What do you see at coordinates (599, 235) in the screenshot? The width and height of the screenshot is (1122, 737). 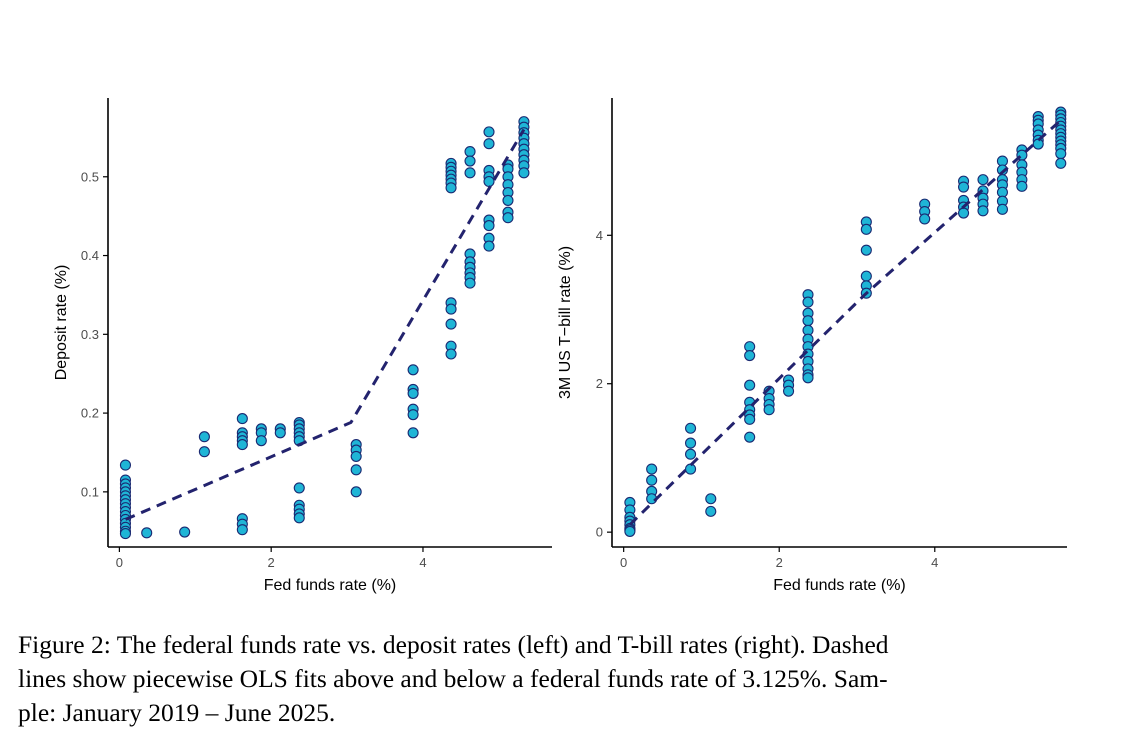 I see `y-tick-label: 4` at bounding box center [599, 235].